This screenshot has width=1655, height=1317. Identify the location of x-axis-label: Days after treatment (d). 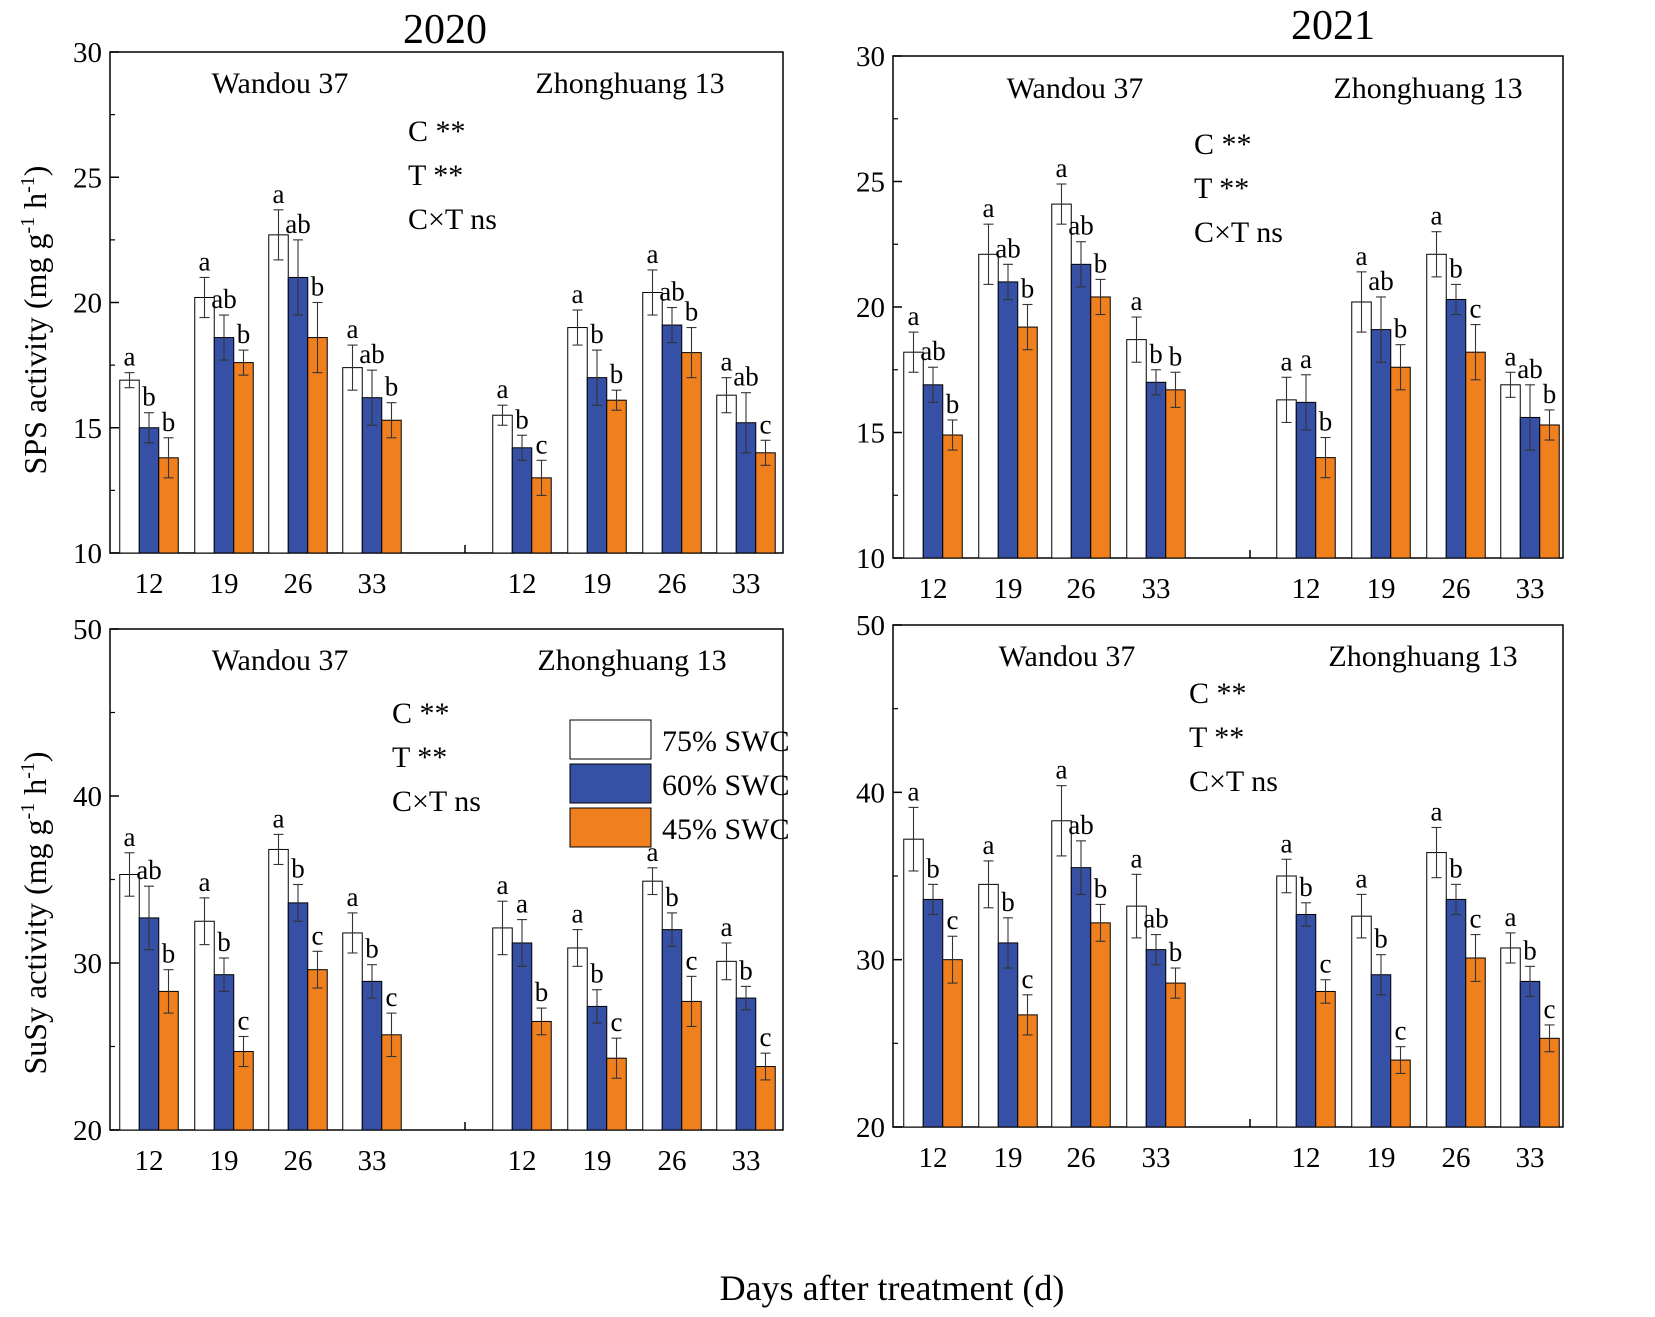
(892, 1288).